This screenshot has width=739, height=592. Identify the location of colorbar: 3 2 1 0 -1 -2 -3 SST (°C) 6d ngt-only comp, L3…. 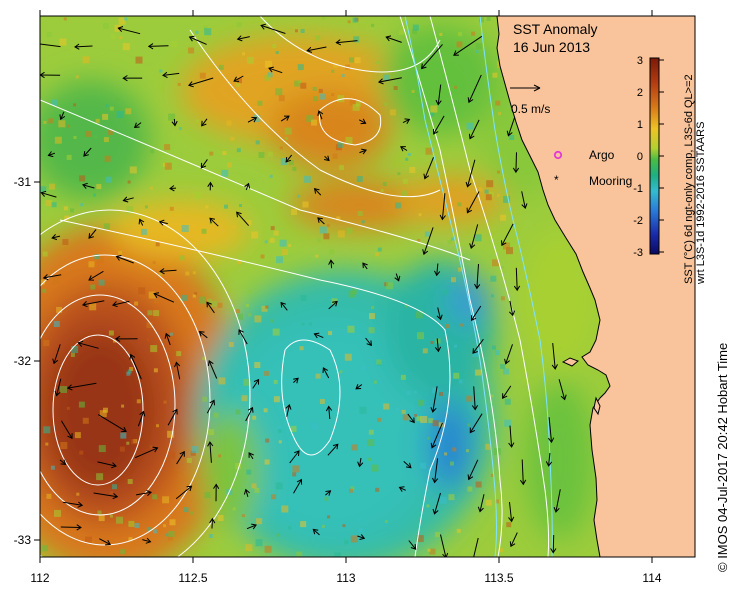
(670, 170).